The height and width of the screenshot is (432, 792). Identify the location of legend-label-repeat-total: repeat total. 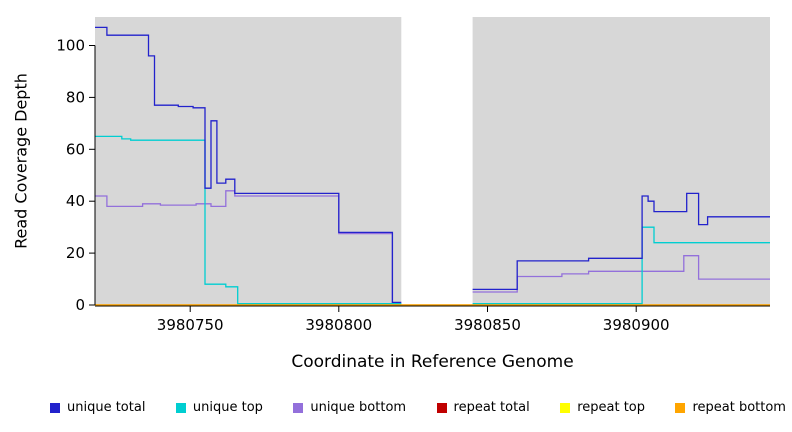
(491, 407).